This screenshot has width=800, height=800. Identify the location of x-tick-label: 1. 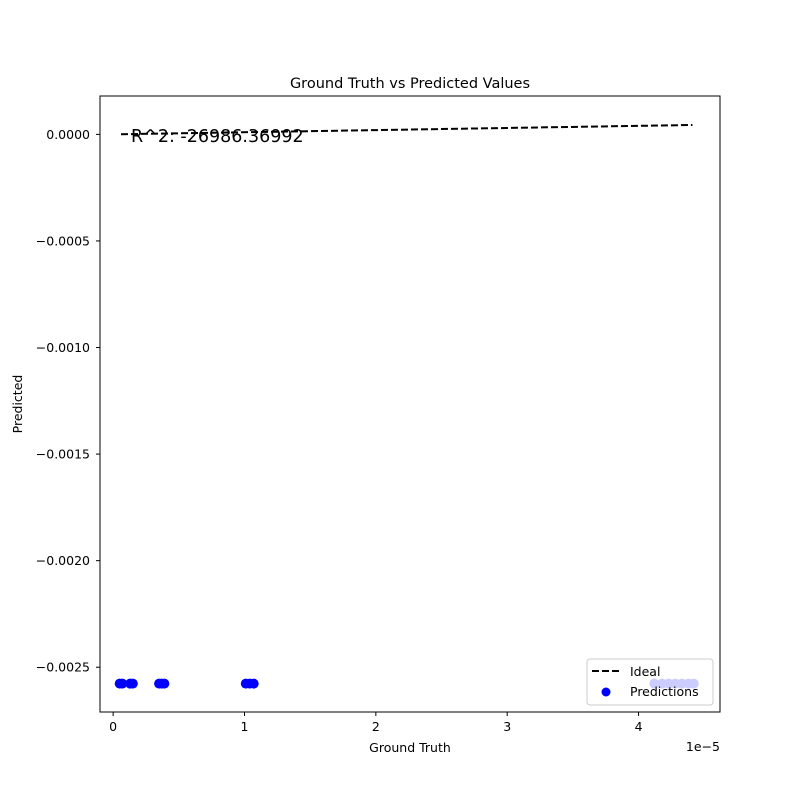
(245, 726).